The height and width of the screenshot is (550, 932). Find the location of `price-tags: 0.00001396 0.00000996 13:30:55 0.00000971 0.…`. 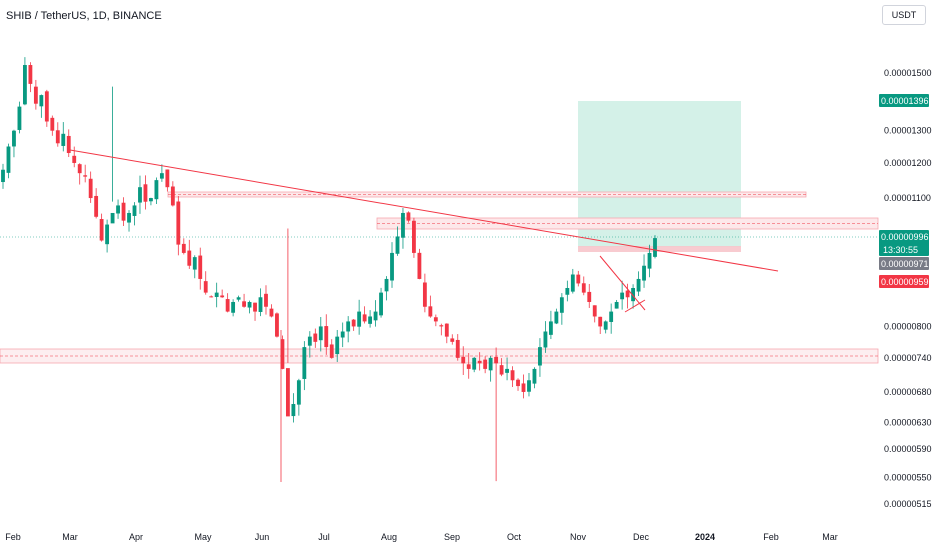

price-tags: 0.00001396 0.00000996 13:30:55 0.00000971 0.… is located at coordinates (904, 191).